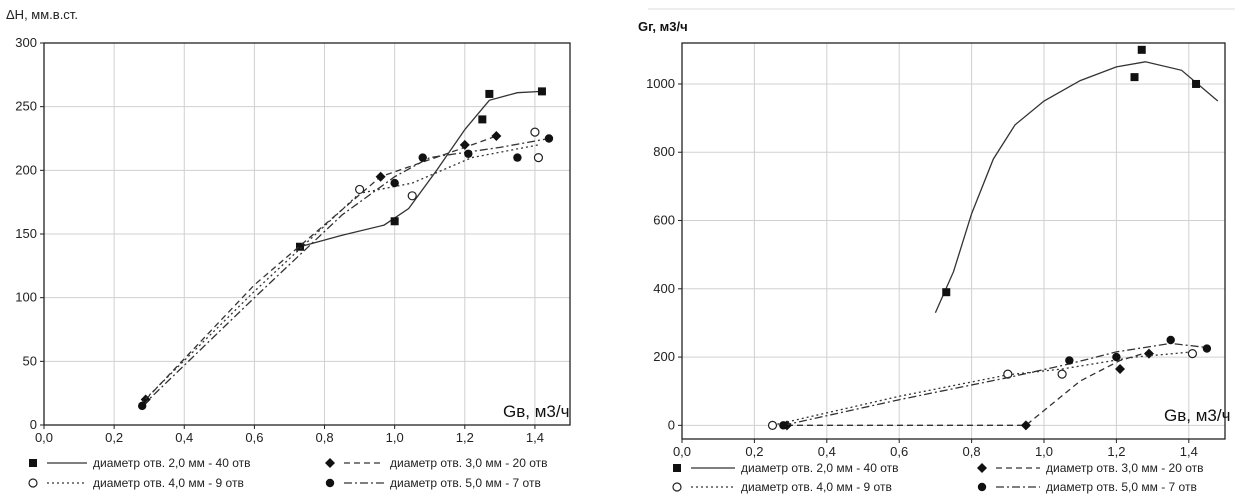 The width and height of the screenshot is (1252, 501). What do you see at coordinates (26, 106) in the screenshot?
I see `y-tick-label: 250` at bounding box center [26, 106].